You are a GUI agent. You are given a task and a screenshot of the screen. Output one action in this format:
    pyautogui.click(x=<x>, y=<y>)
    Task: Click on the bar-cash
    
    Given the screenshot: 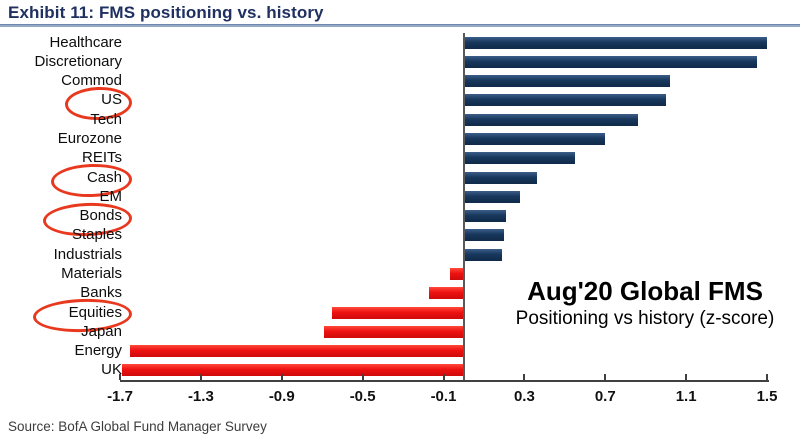 What is the action you would take?
    pyautogui.click(x=500, y=177)
    